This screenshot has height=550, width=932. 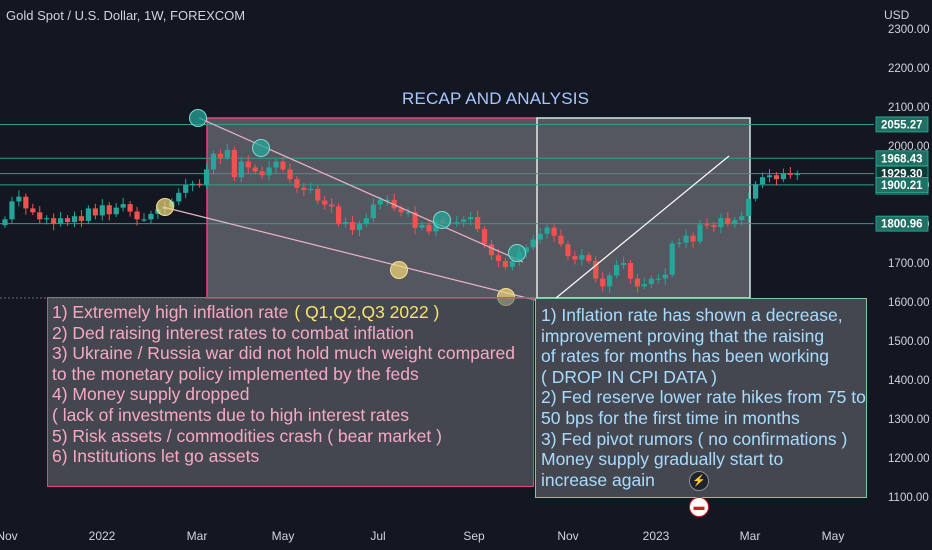 I want to click on y-tick-label: 1100.00, so click(x=908, y=498).